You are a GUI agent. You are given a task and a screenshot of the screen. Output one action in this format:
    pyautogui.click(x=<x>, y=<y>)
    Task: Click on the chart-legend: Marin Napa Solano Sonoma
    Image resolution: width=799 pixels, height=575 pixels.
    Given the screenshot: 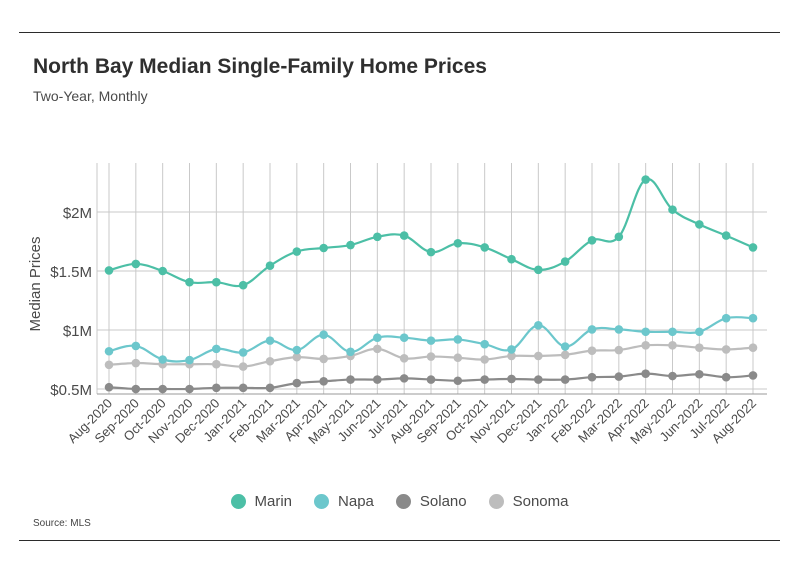 What is the action you would take?
    pyautogui.click(x=399, y=501)
    